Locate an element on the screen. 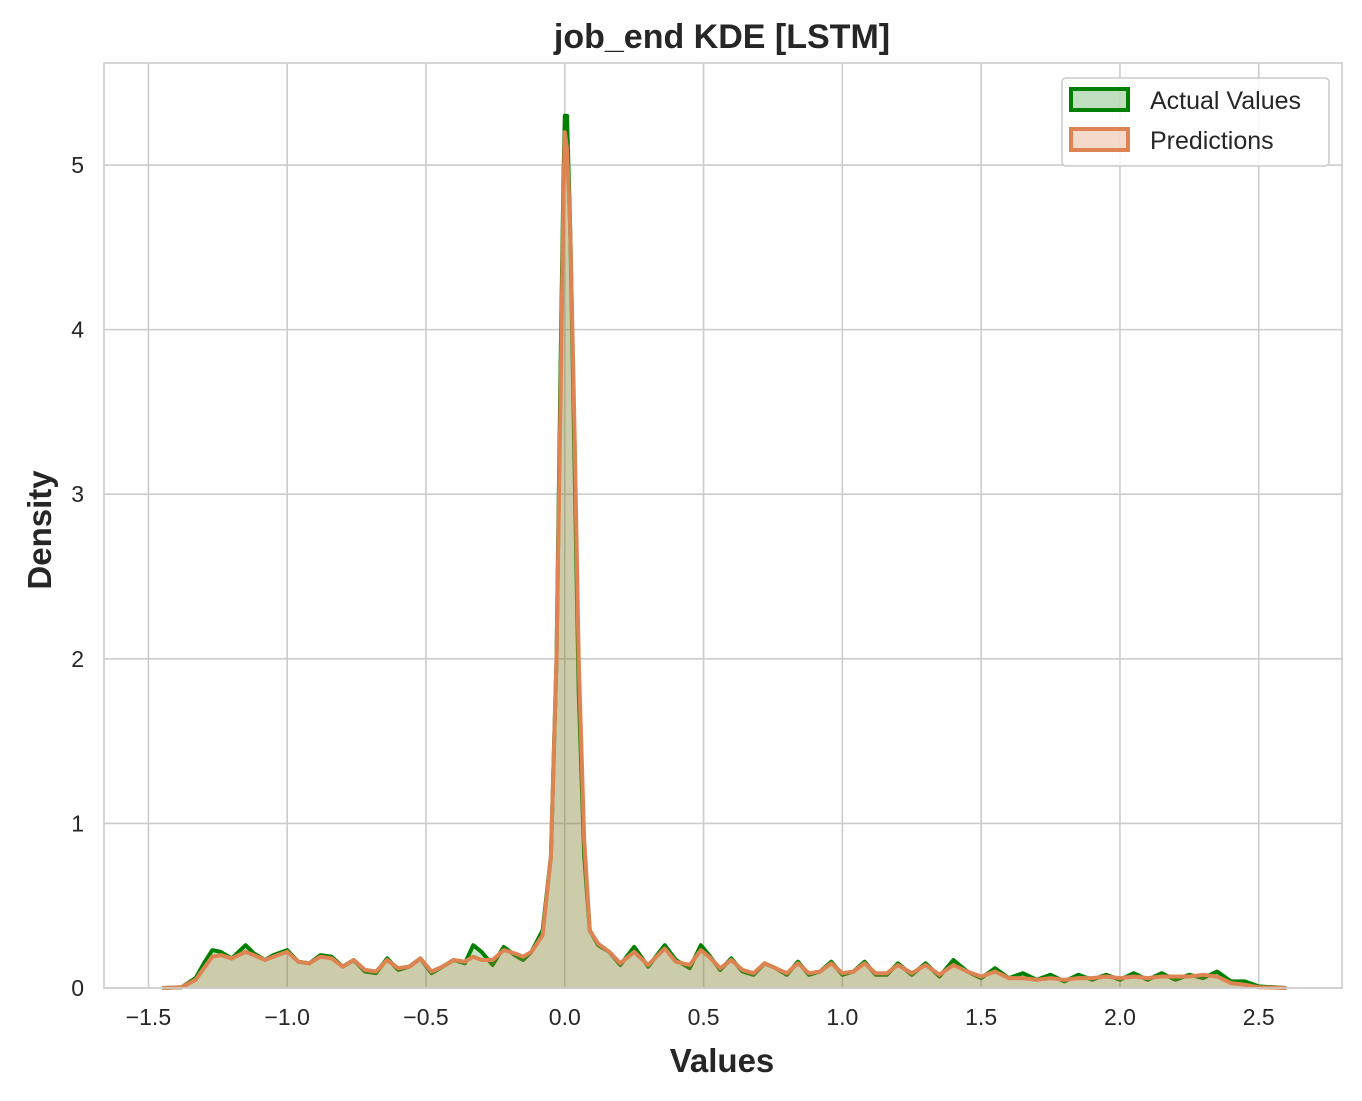 The width and height of the screenshot is (1362, 1101). y-ticks: 0 1 2 3 4 5 is located at coordinates (77, 576).